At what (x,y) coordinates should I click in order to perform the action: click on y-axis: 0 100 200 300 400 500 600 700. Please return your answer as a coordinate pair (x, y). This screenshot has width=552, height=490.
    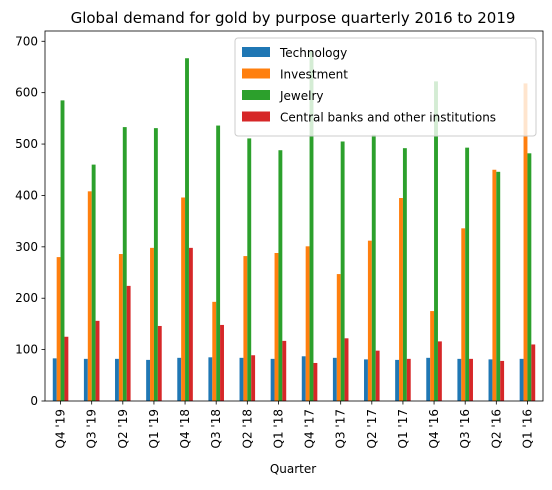
    Looking at the image, I should click on (30, 221).